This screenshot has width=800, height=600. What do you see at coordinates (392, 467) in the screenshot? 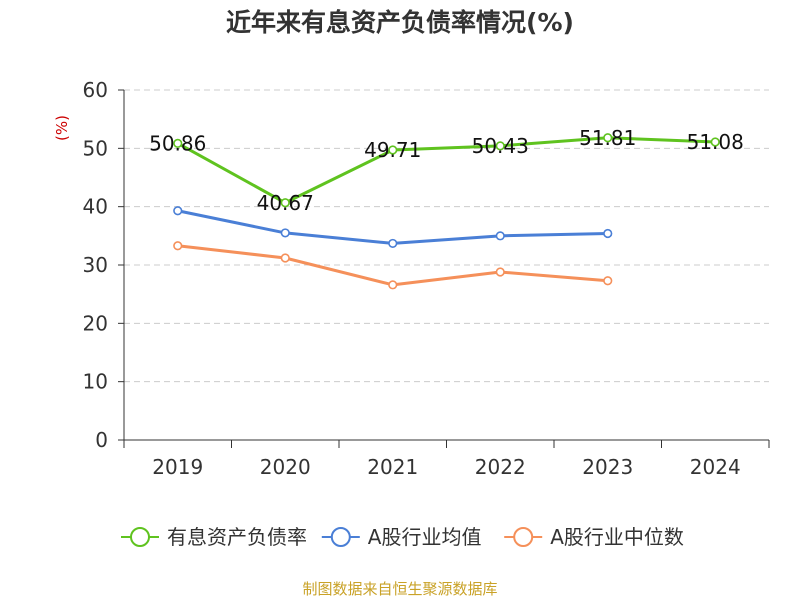
I see `x-tick-label: 2021` at bounding box center [392, 467].